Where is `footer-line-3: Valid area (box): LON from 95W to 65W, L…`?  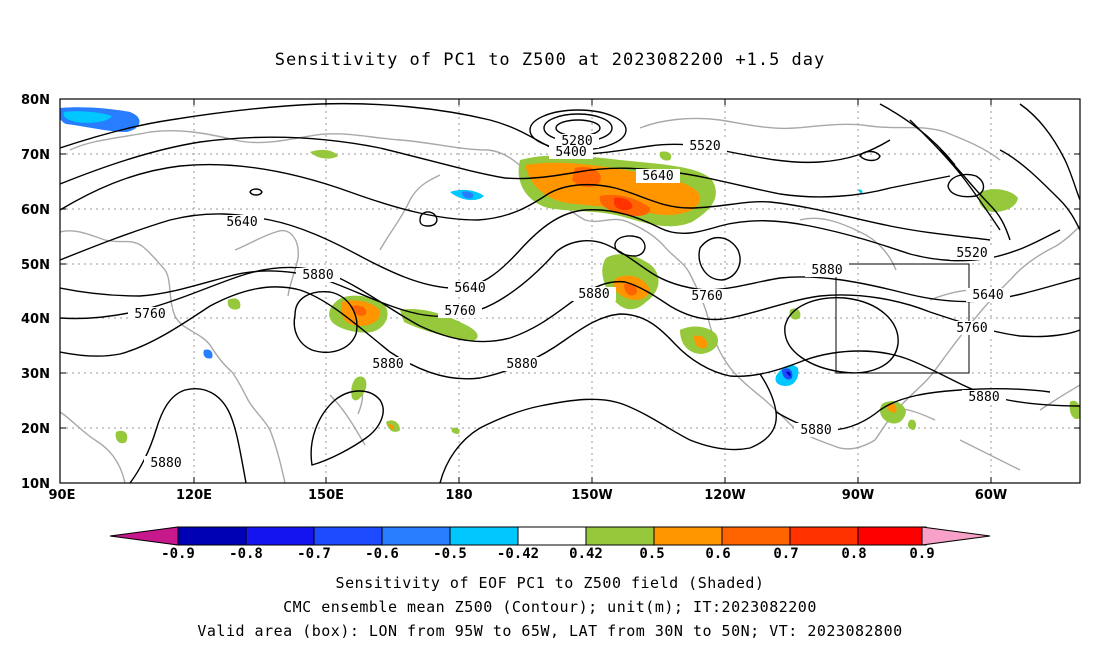 footer-line-3: Valid area (box): LON from 95W to 65W, L… is located at coordinates (550, 631).